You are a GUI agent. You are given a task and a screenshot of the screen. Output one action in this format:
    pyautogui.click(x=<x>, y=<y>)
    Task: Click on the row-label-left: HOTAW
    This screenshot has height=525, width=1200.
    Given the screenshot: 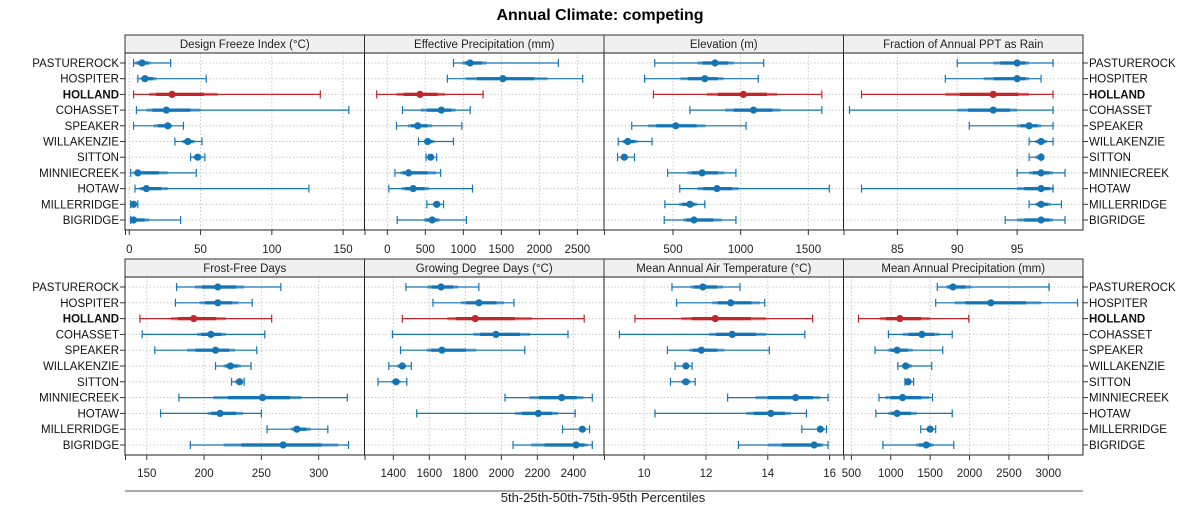 What is the action you would take?
    pyautogui.click(x=98, y=190)
    